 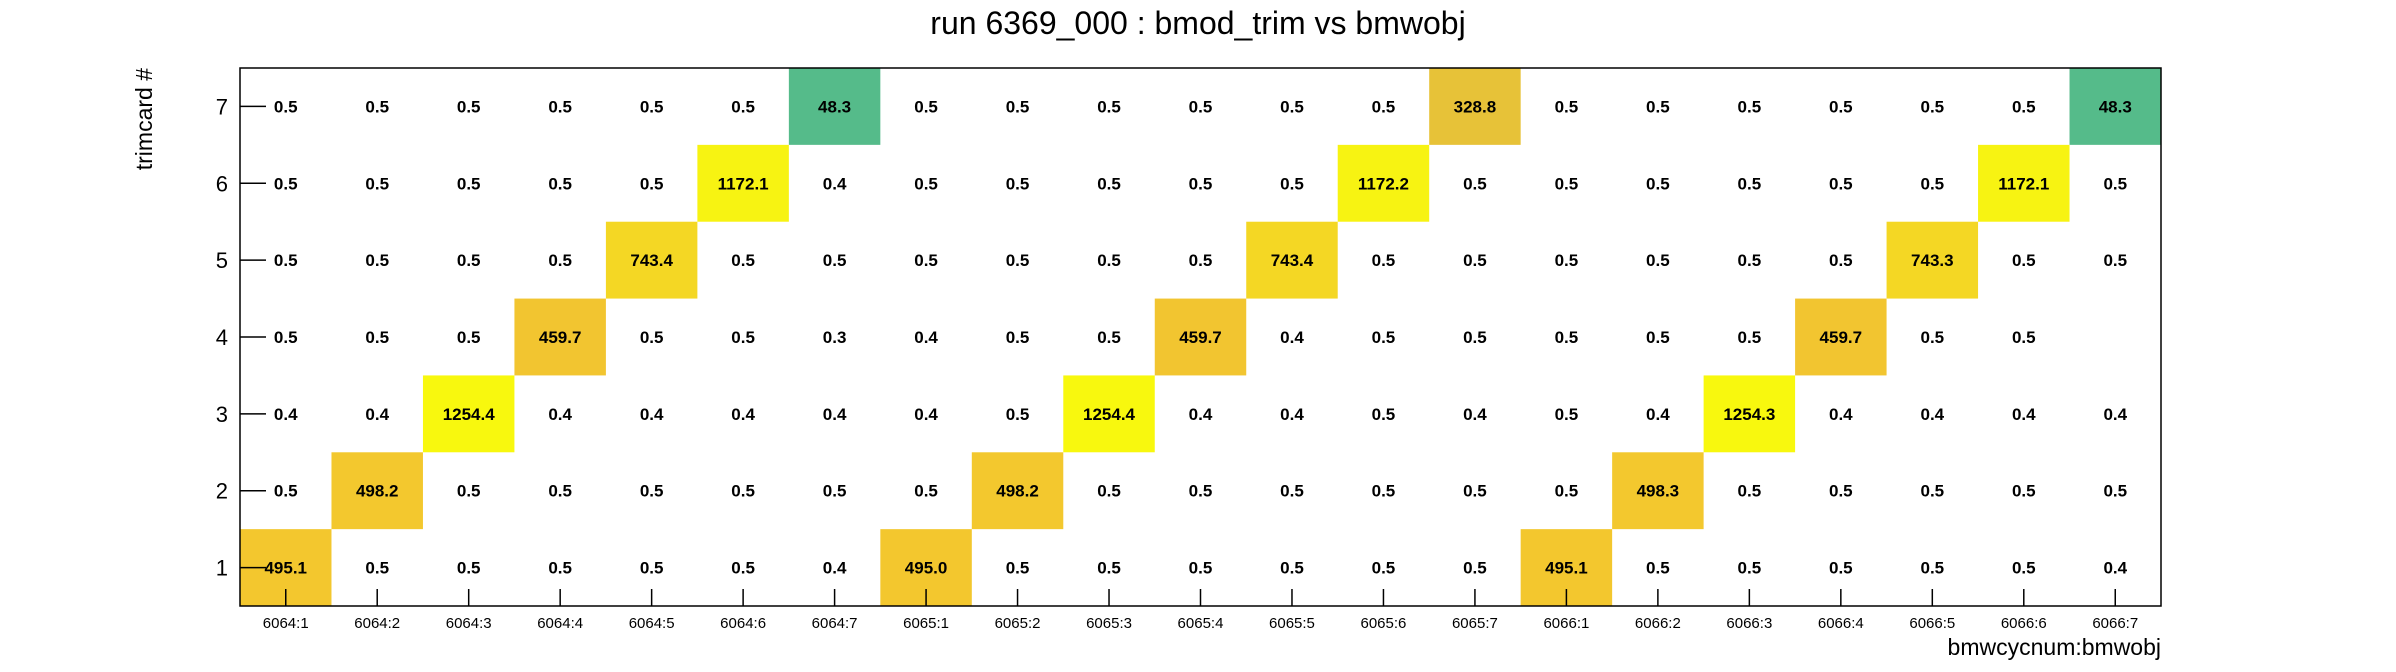 What do you see at coordinates (222, 183) in the screenshot?
I see `y-tick-label: 6` at bounding box center [222, 183].